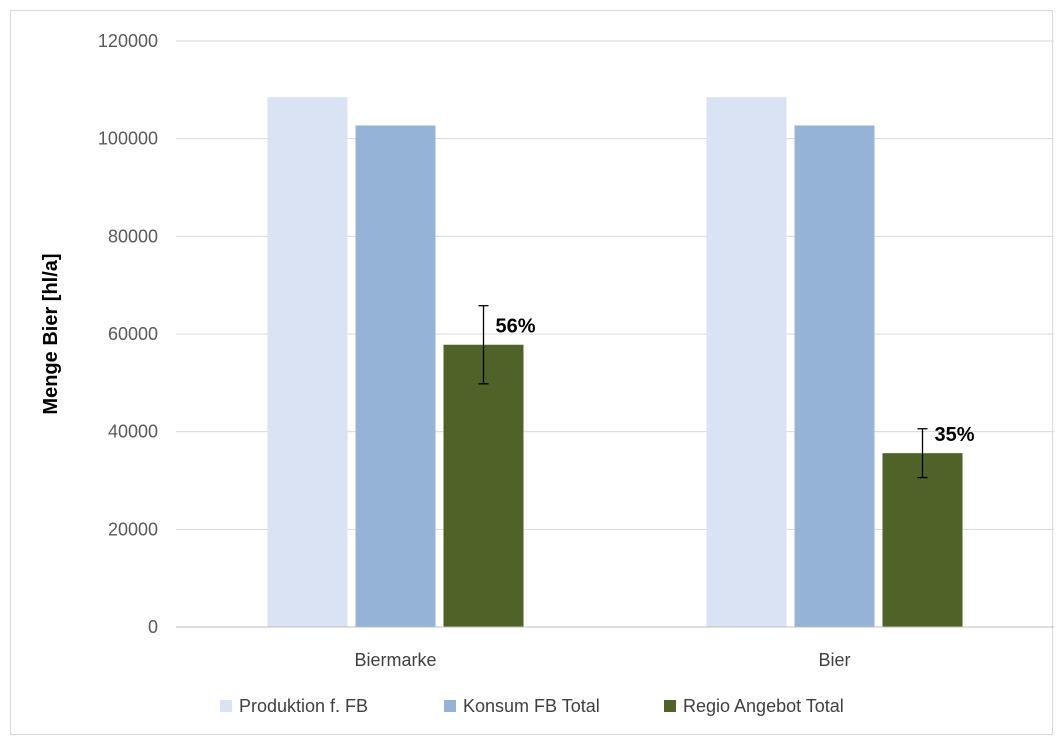 This screenshot has height=743, width=1061. What do you see at coordinates (395, 376) in the screenshot?
I see `bar-konsum-fb-total-biermarke` at bounding box center [395, 376].